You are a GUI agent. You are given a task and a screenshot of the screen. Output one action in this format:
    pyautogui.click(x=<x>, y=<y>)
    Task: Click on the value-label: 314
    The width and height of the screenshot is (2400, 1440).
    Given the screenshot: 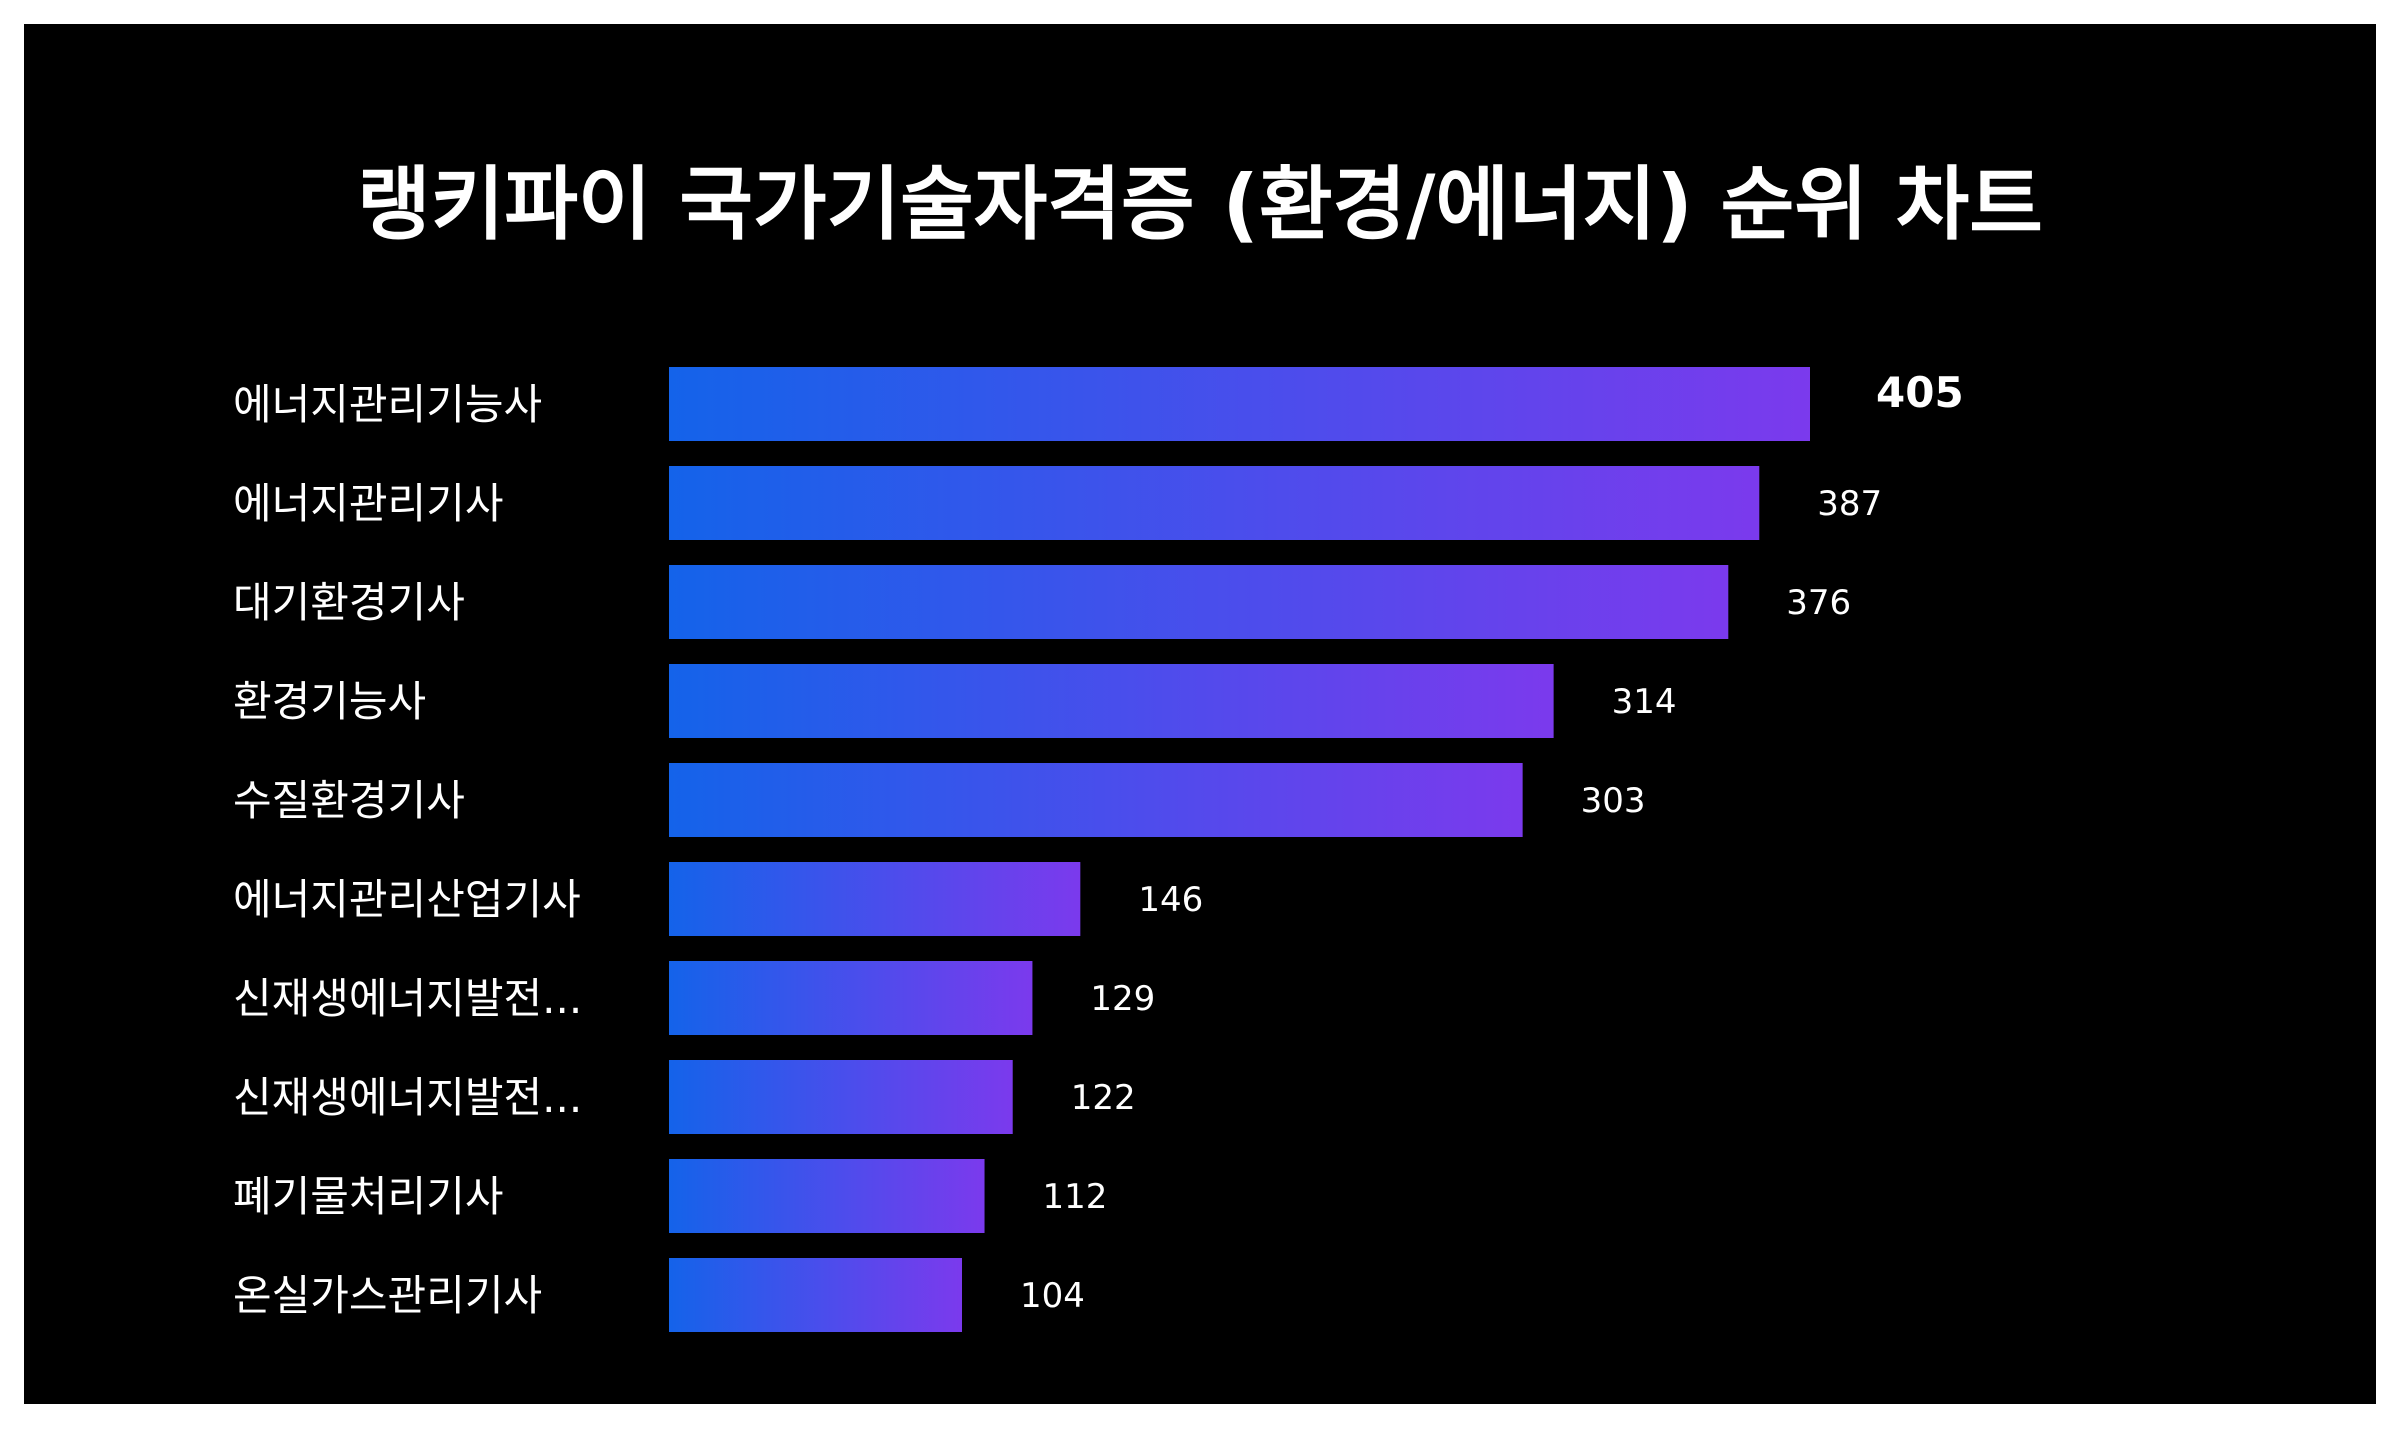 What is the action you would take?
    pyautogui.click(x=1644, y=702)
    